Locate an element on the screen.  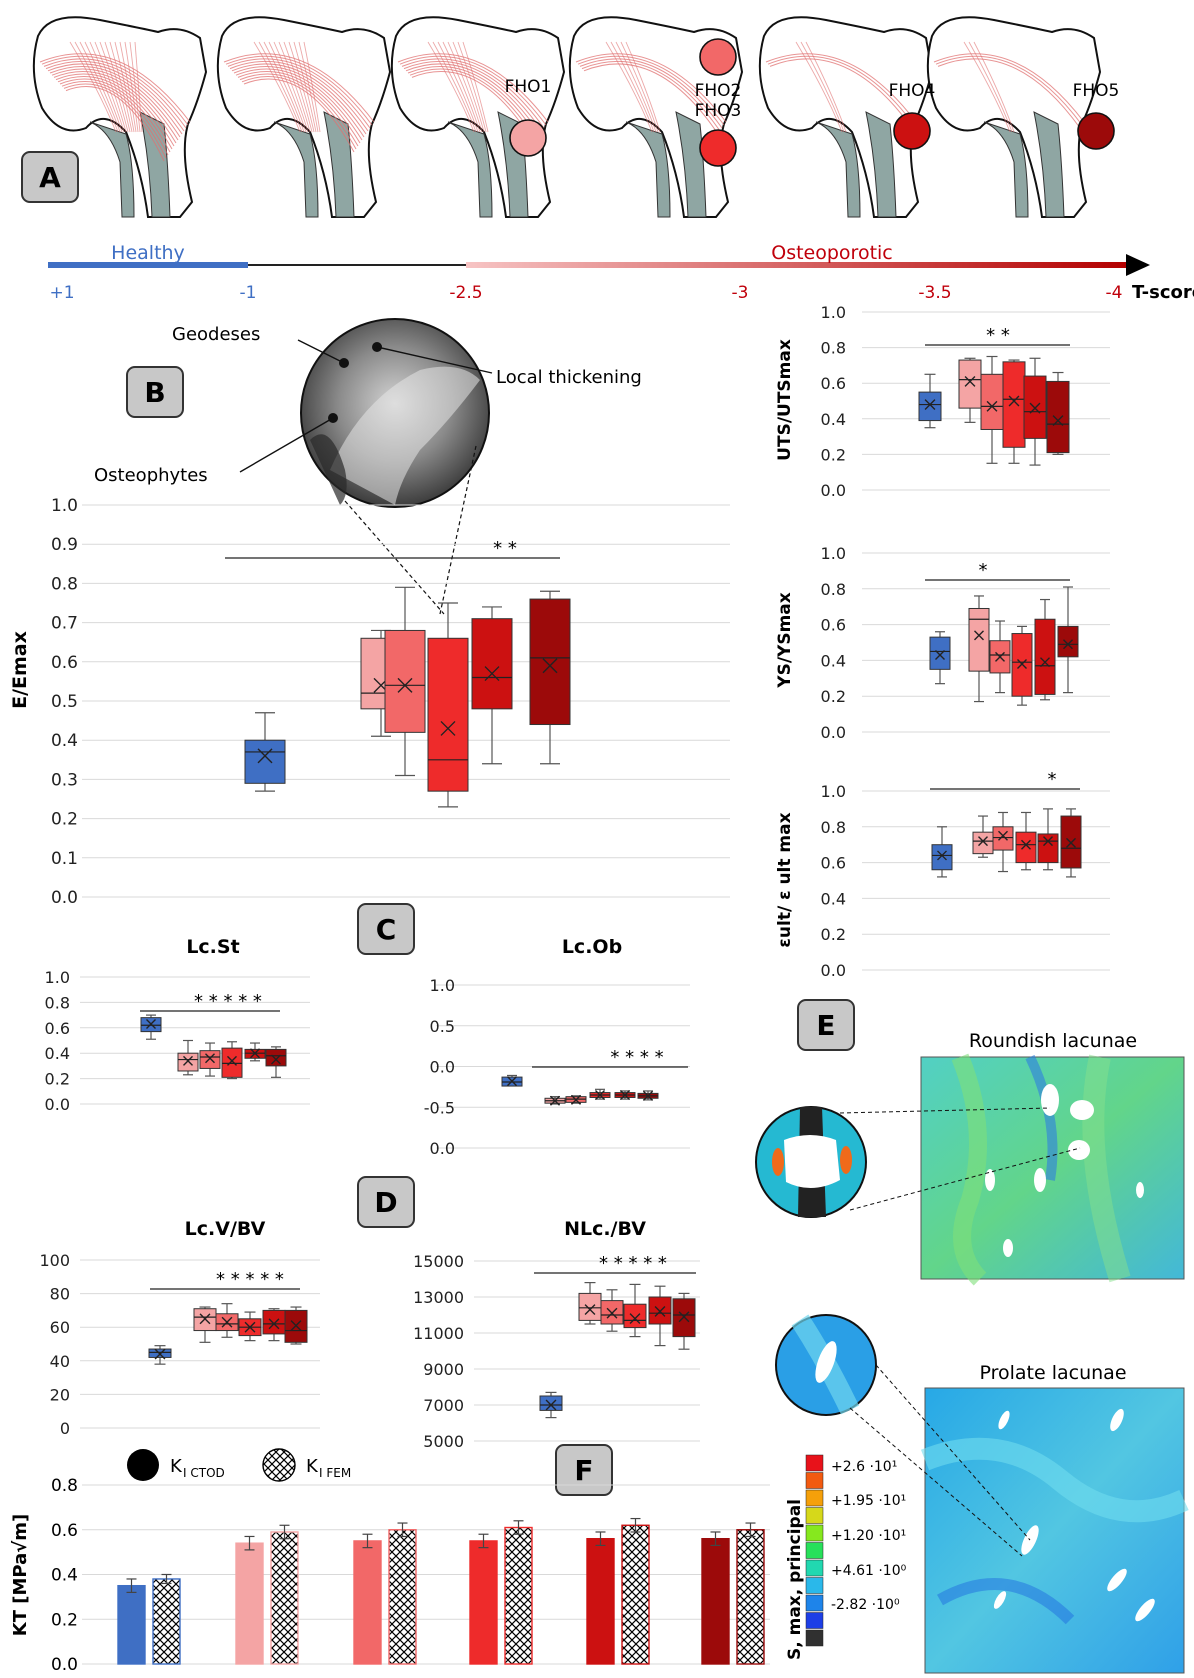
svg-text: F is located at coordinates (583, 1470).